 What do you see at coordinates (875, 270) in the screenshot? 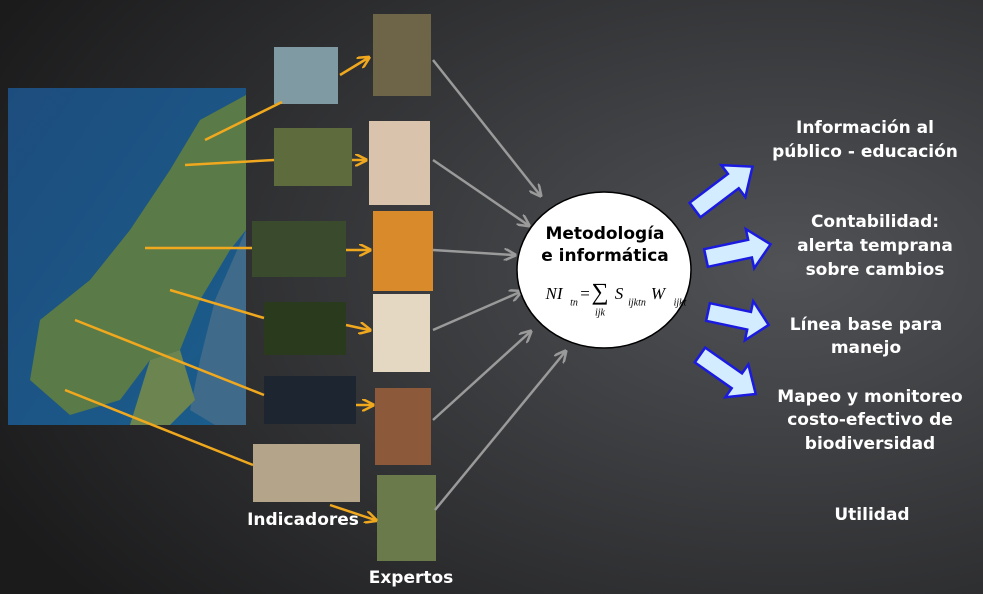
I see `outcome: sobre cambios` at bounding box center [875, 270].